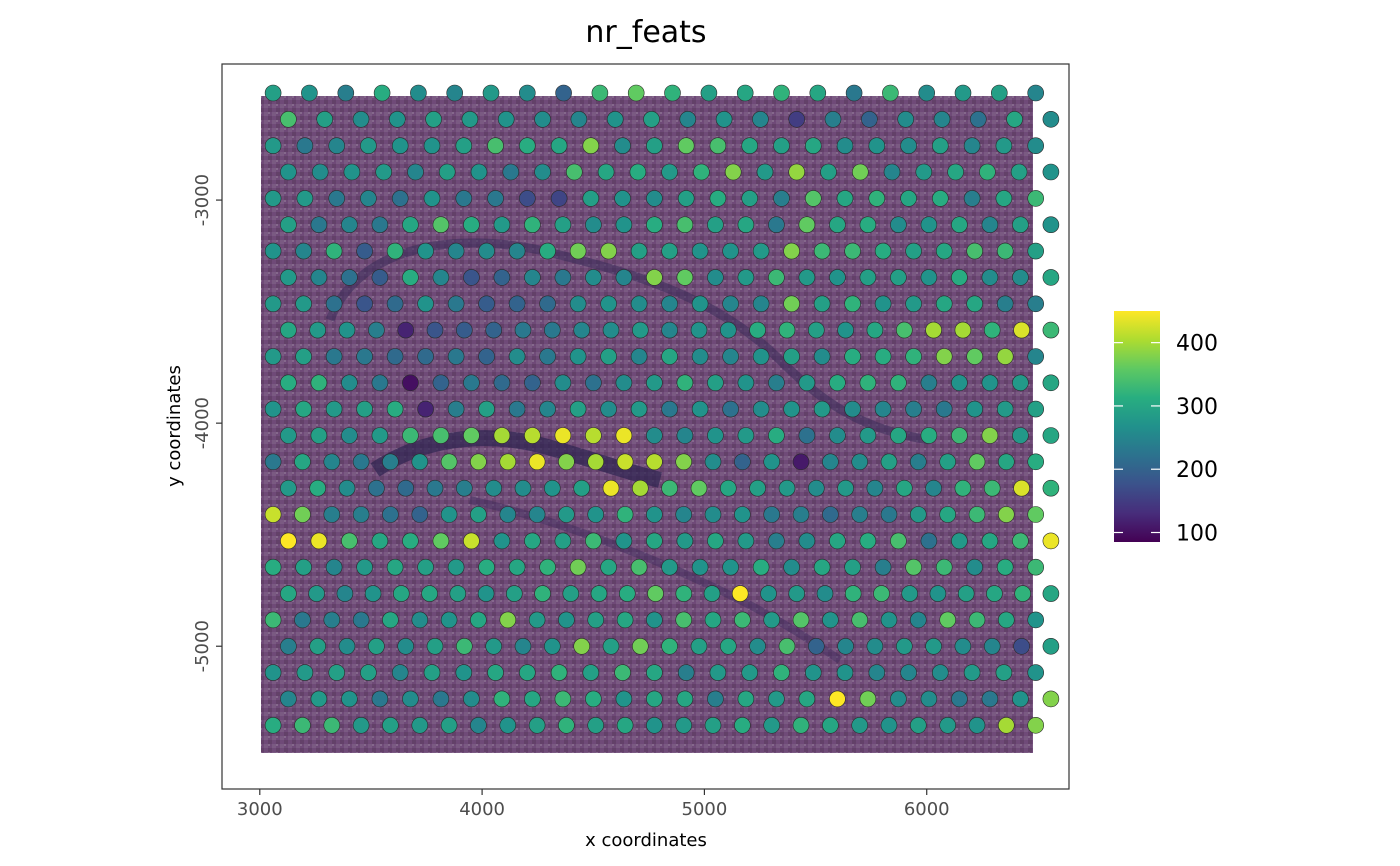  I want to click on colorbar-tick-label: 200, so click(1197, 470).